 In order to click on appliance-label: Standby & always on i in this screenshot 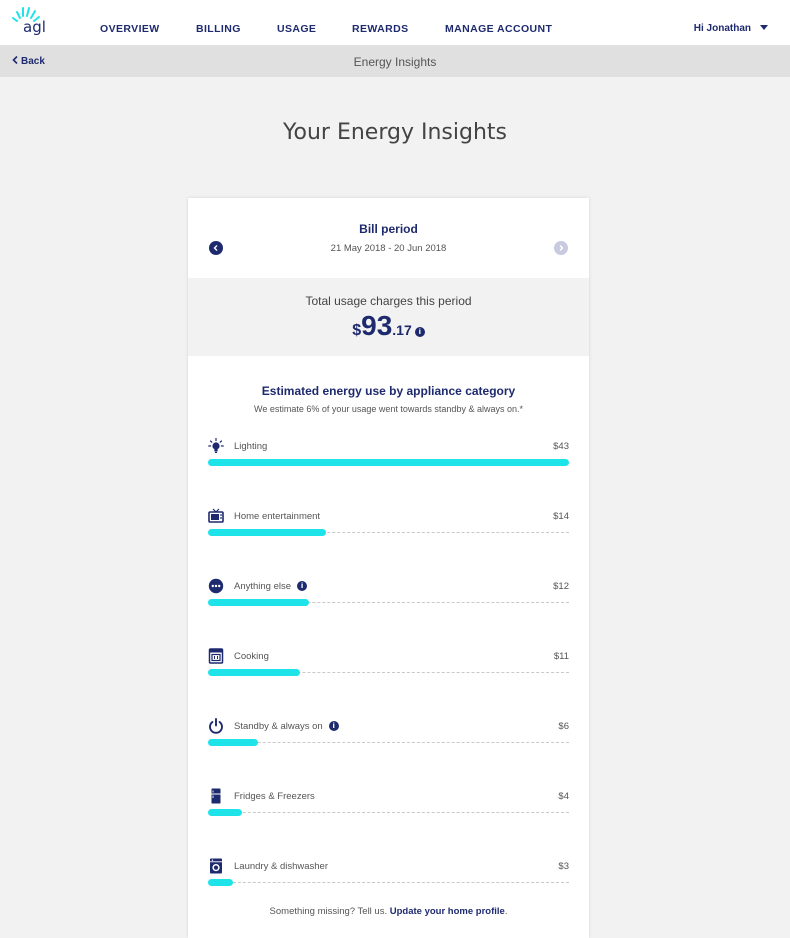, I will do `click(286, 726)`.